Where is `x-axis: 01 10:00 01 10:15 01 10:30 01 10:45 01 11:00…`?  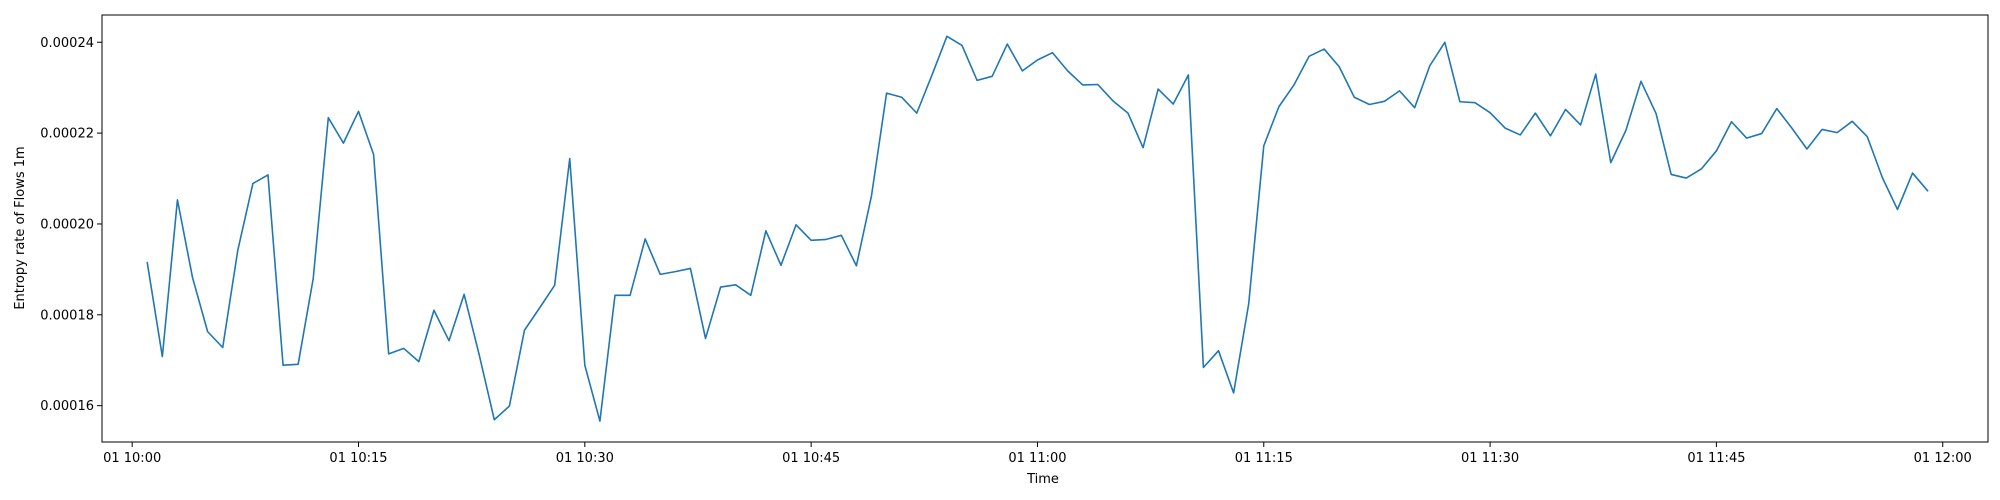
x-axis: 01 10:00 01 10:15 01 10:30 01 10:45 01 11:00… is located at coordinates (1037, 454).